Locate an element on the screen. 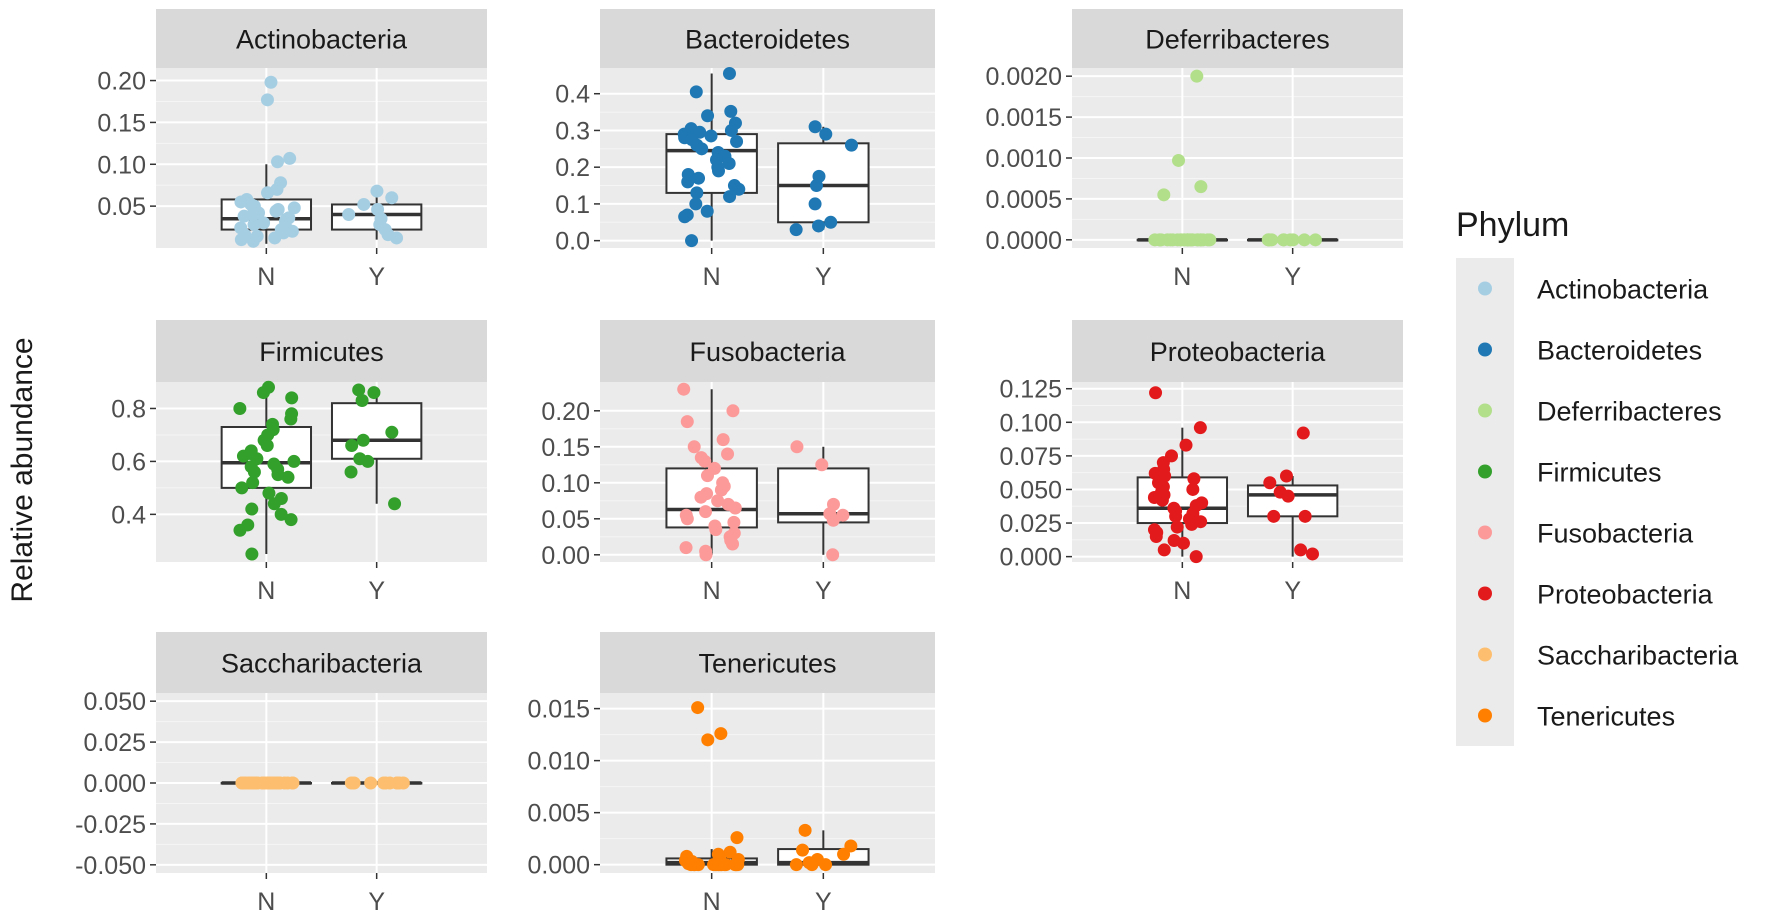  legend-item-deferribacteres: Deferribacteres is located at coordinates (1600, 412).